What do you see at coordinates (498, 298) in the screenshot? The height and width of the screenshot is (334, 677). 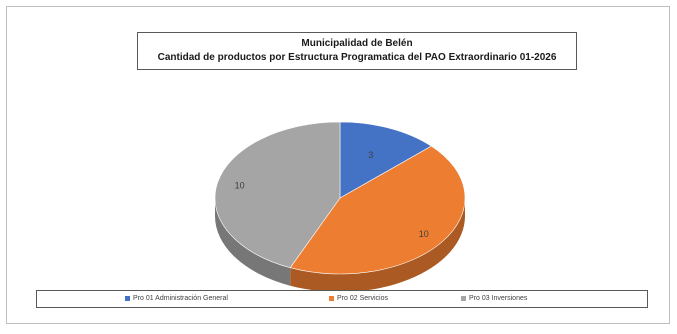 I see `legend-label-pro03: Pro 03 Inversiones` at bounding box center [498, 298].